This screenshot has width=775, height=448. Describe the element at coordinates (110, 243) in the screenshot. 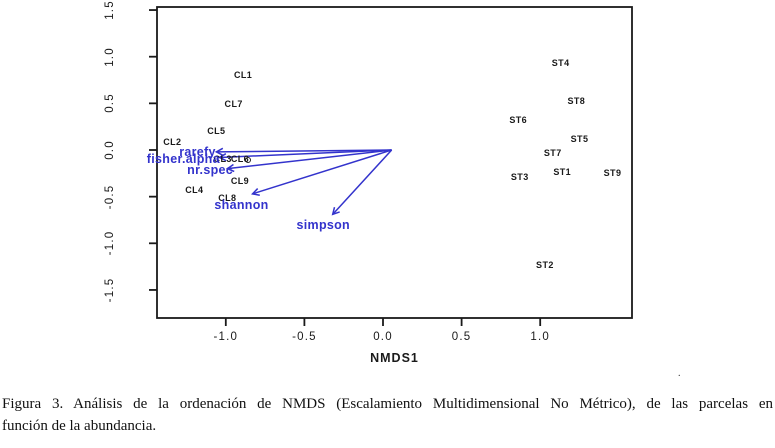

I see `y-tick-label: -1.0` at that location.